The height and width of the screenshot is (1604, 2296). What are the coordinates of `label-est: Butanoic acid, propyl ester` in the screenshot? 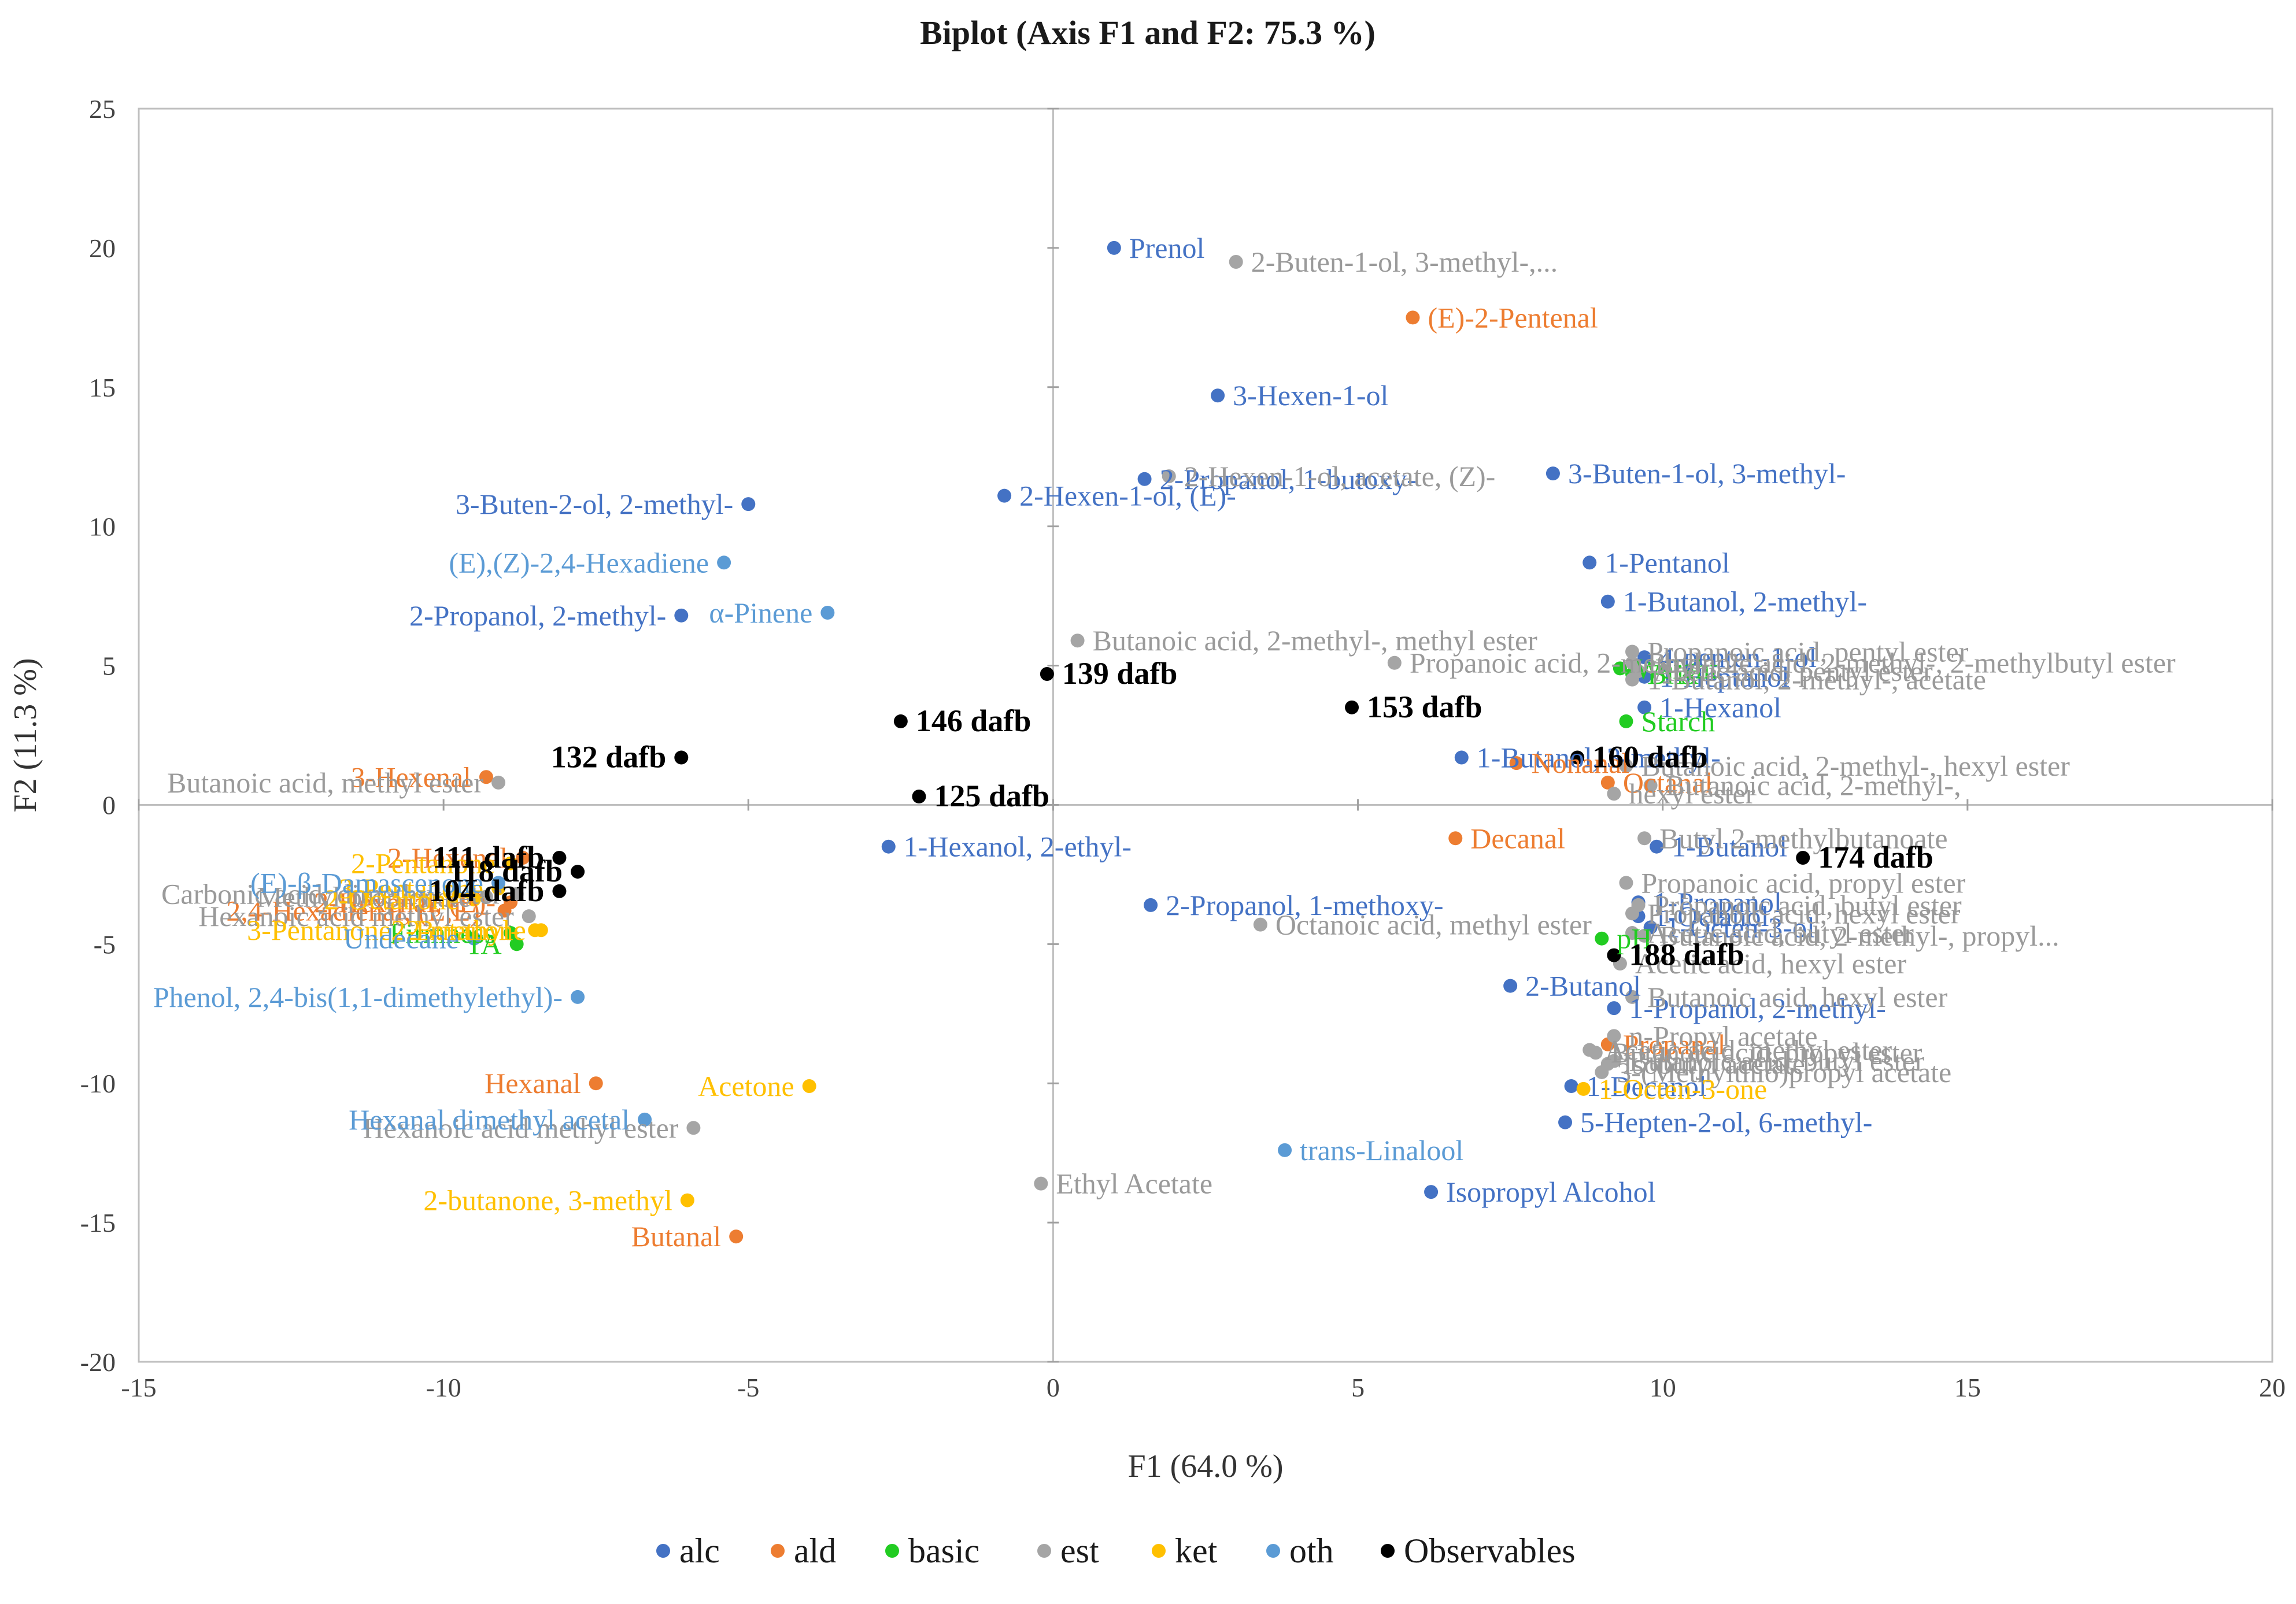 It's located at (1766, 1052).